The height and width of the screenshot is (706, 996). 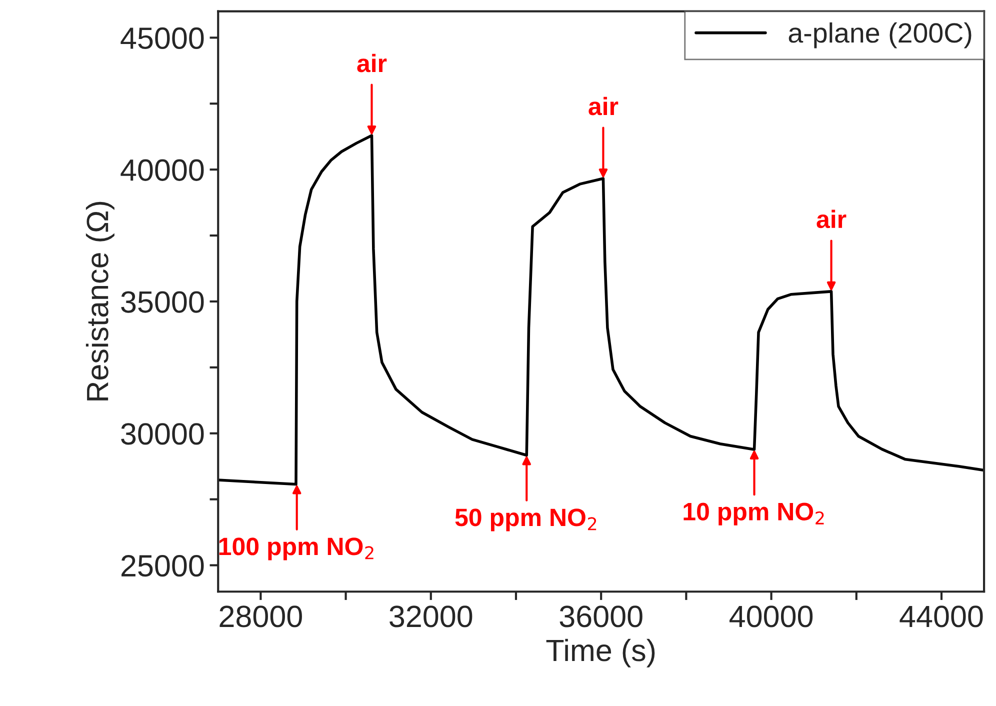 I want to click on annotation: 10 ppm NO$_{2}$, so click(x=754, y=514).